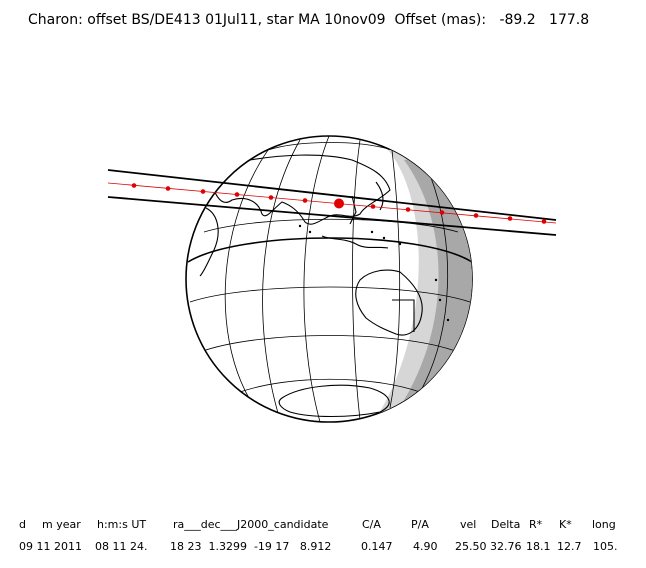  I want to click on track-point-central, so click(339, 203).